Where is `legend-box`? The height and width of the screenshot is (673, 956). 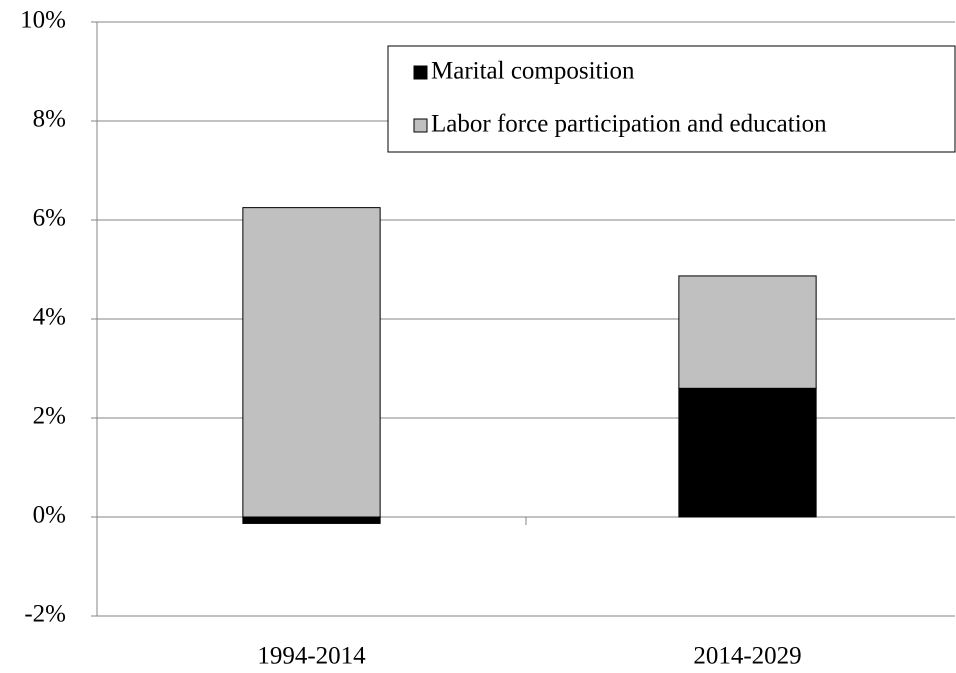
legend-box is located at coordinates (671, 99).